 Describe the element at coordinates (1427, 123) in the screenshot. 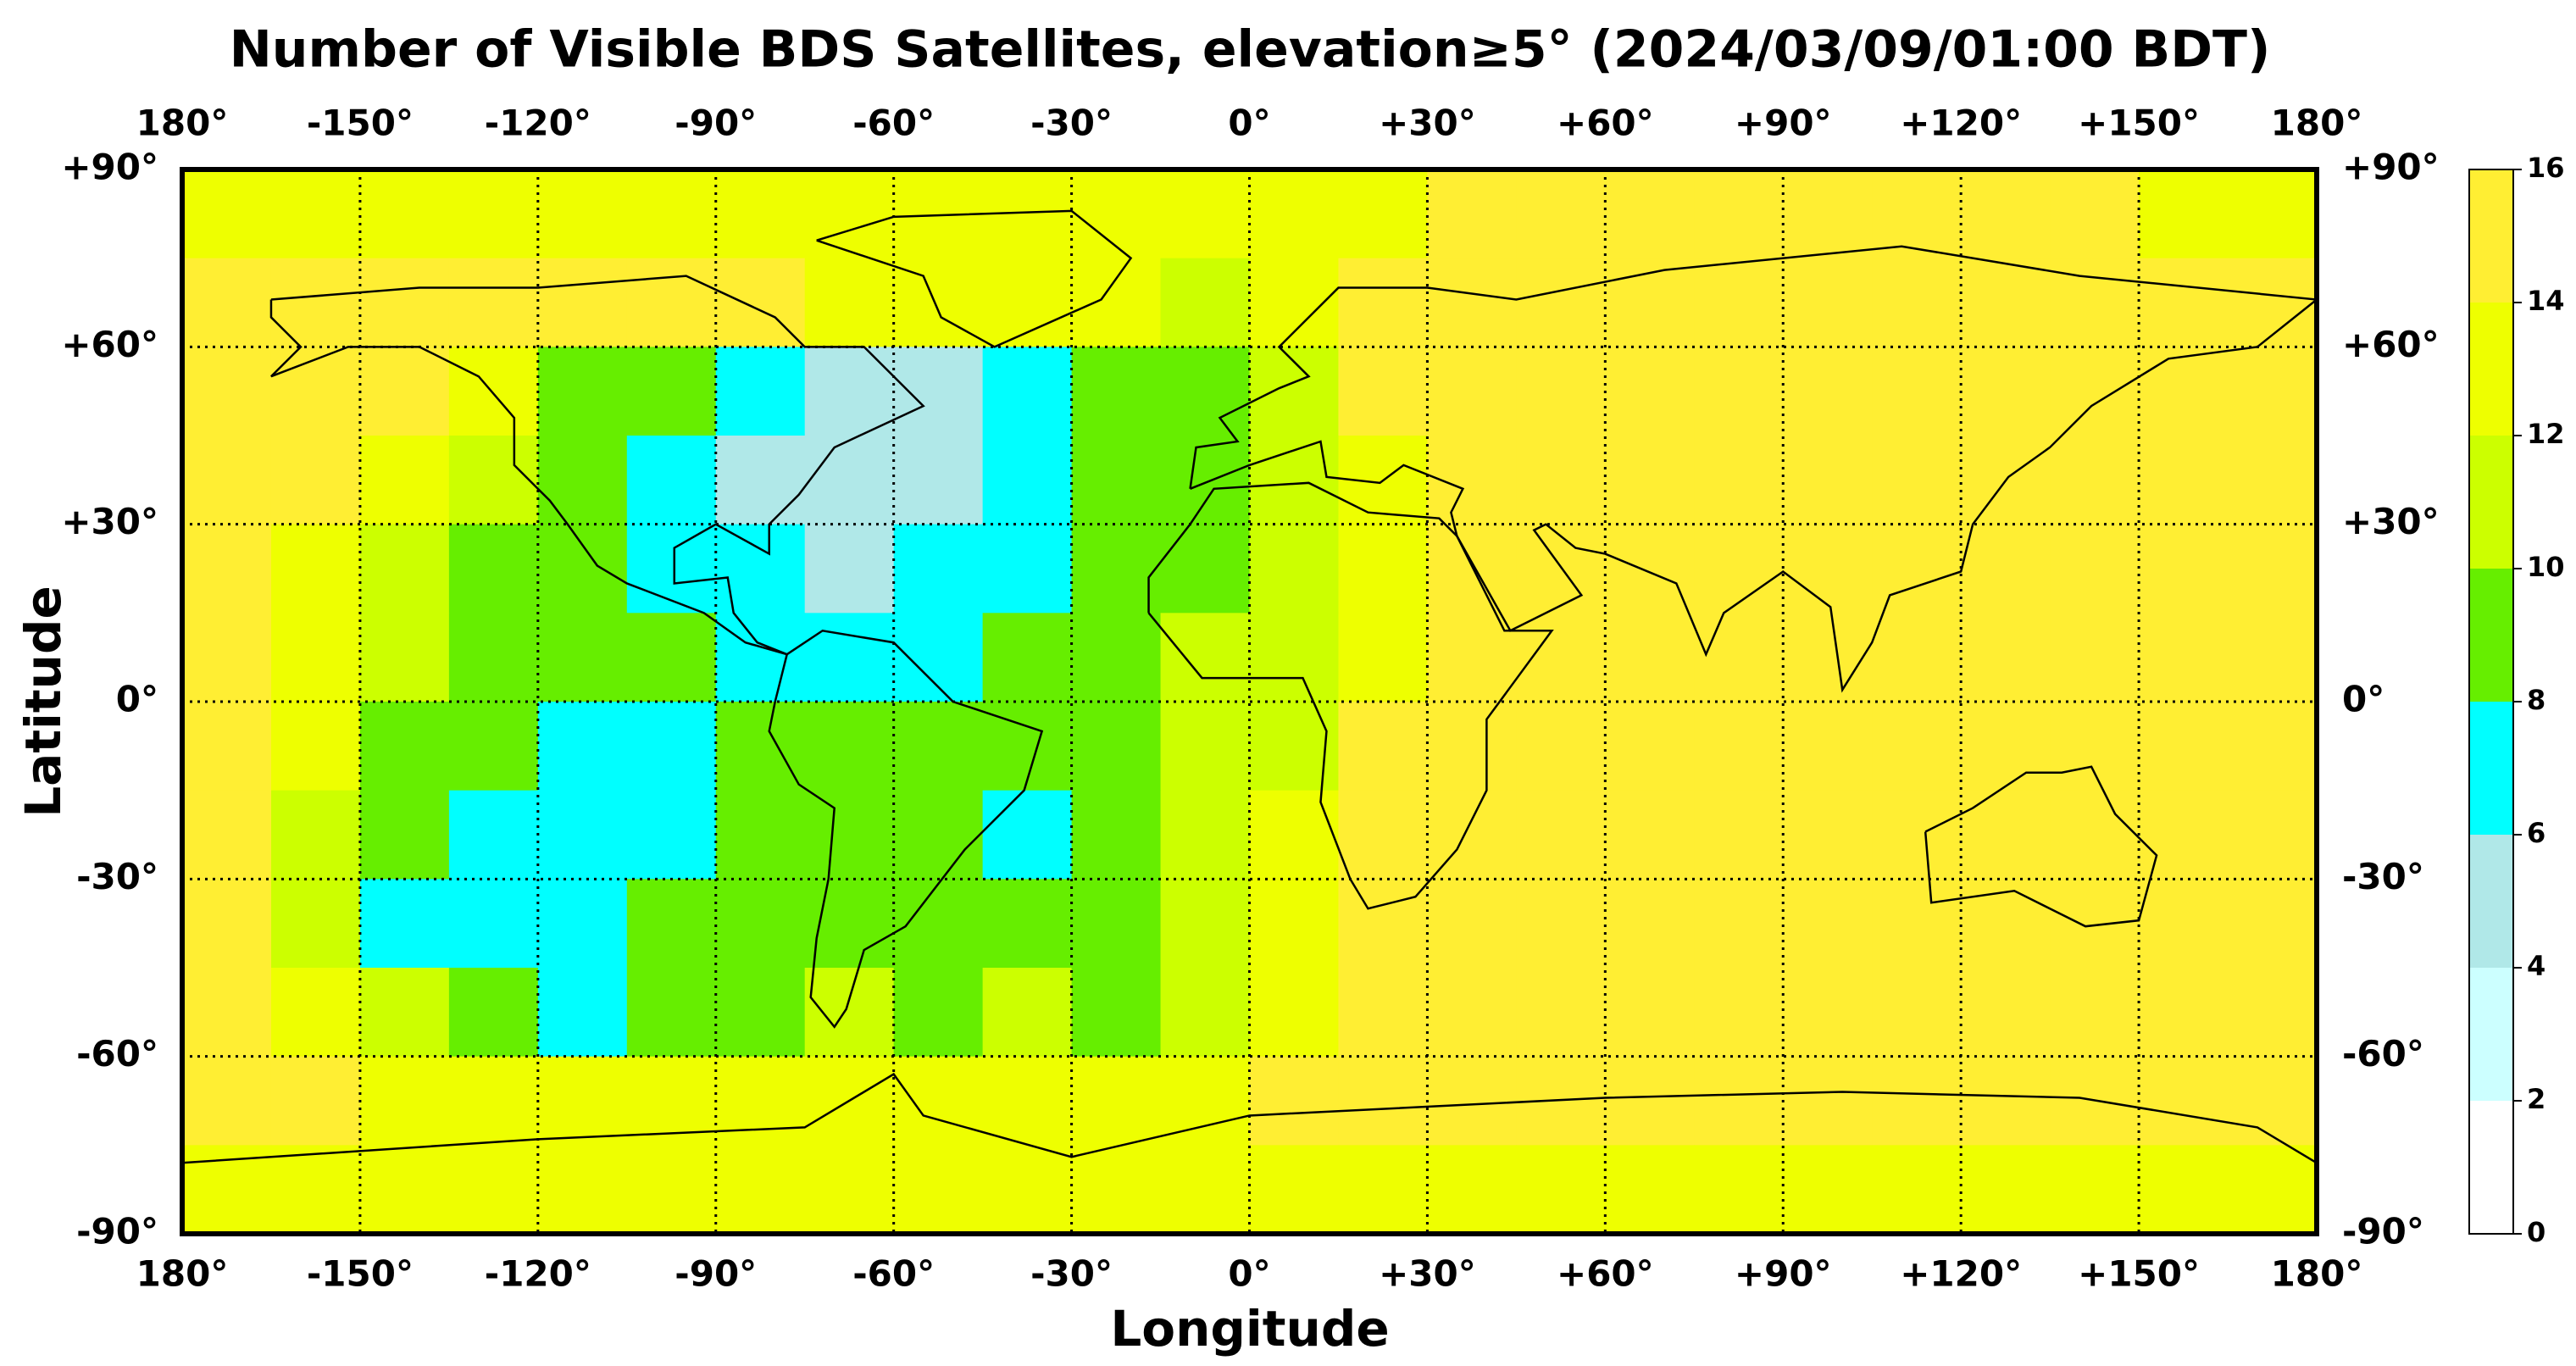

I see `x-tick-label-top: +30°` at that location.